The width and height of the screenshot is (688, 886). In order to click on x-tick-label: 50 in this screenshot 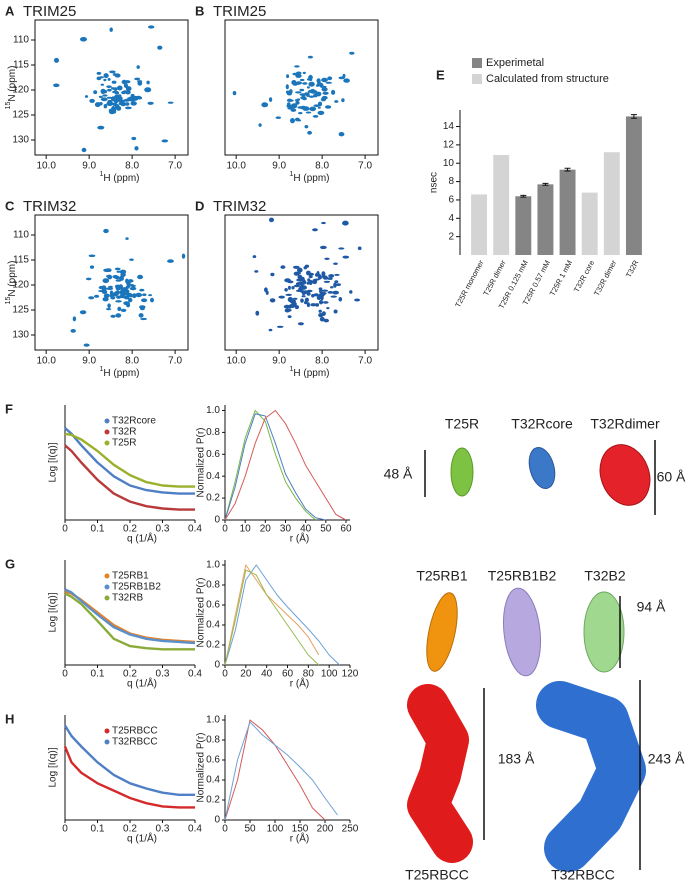, I will do `click(326, 529)`.